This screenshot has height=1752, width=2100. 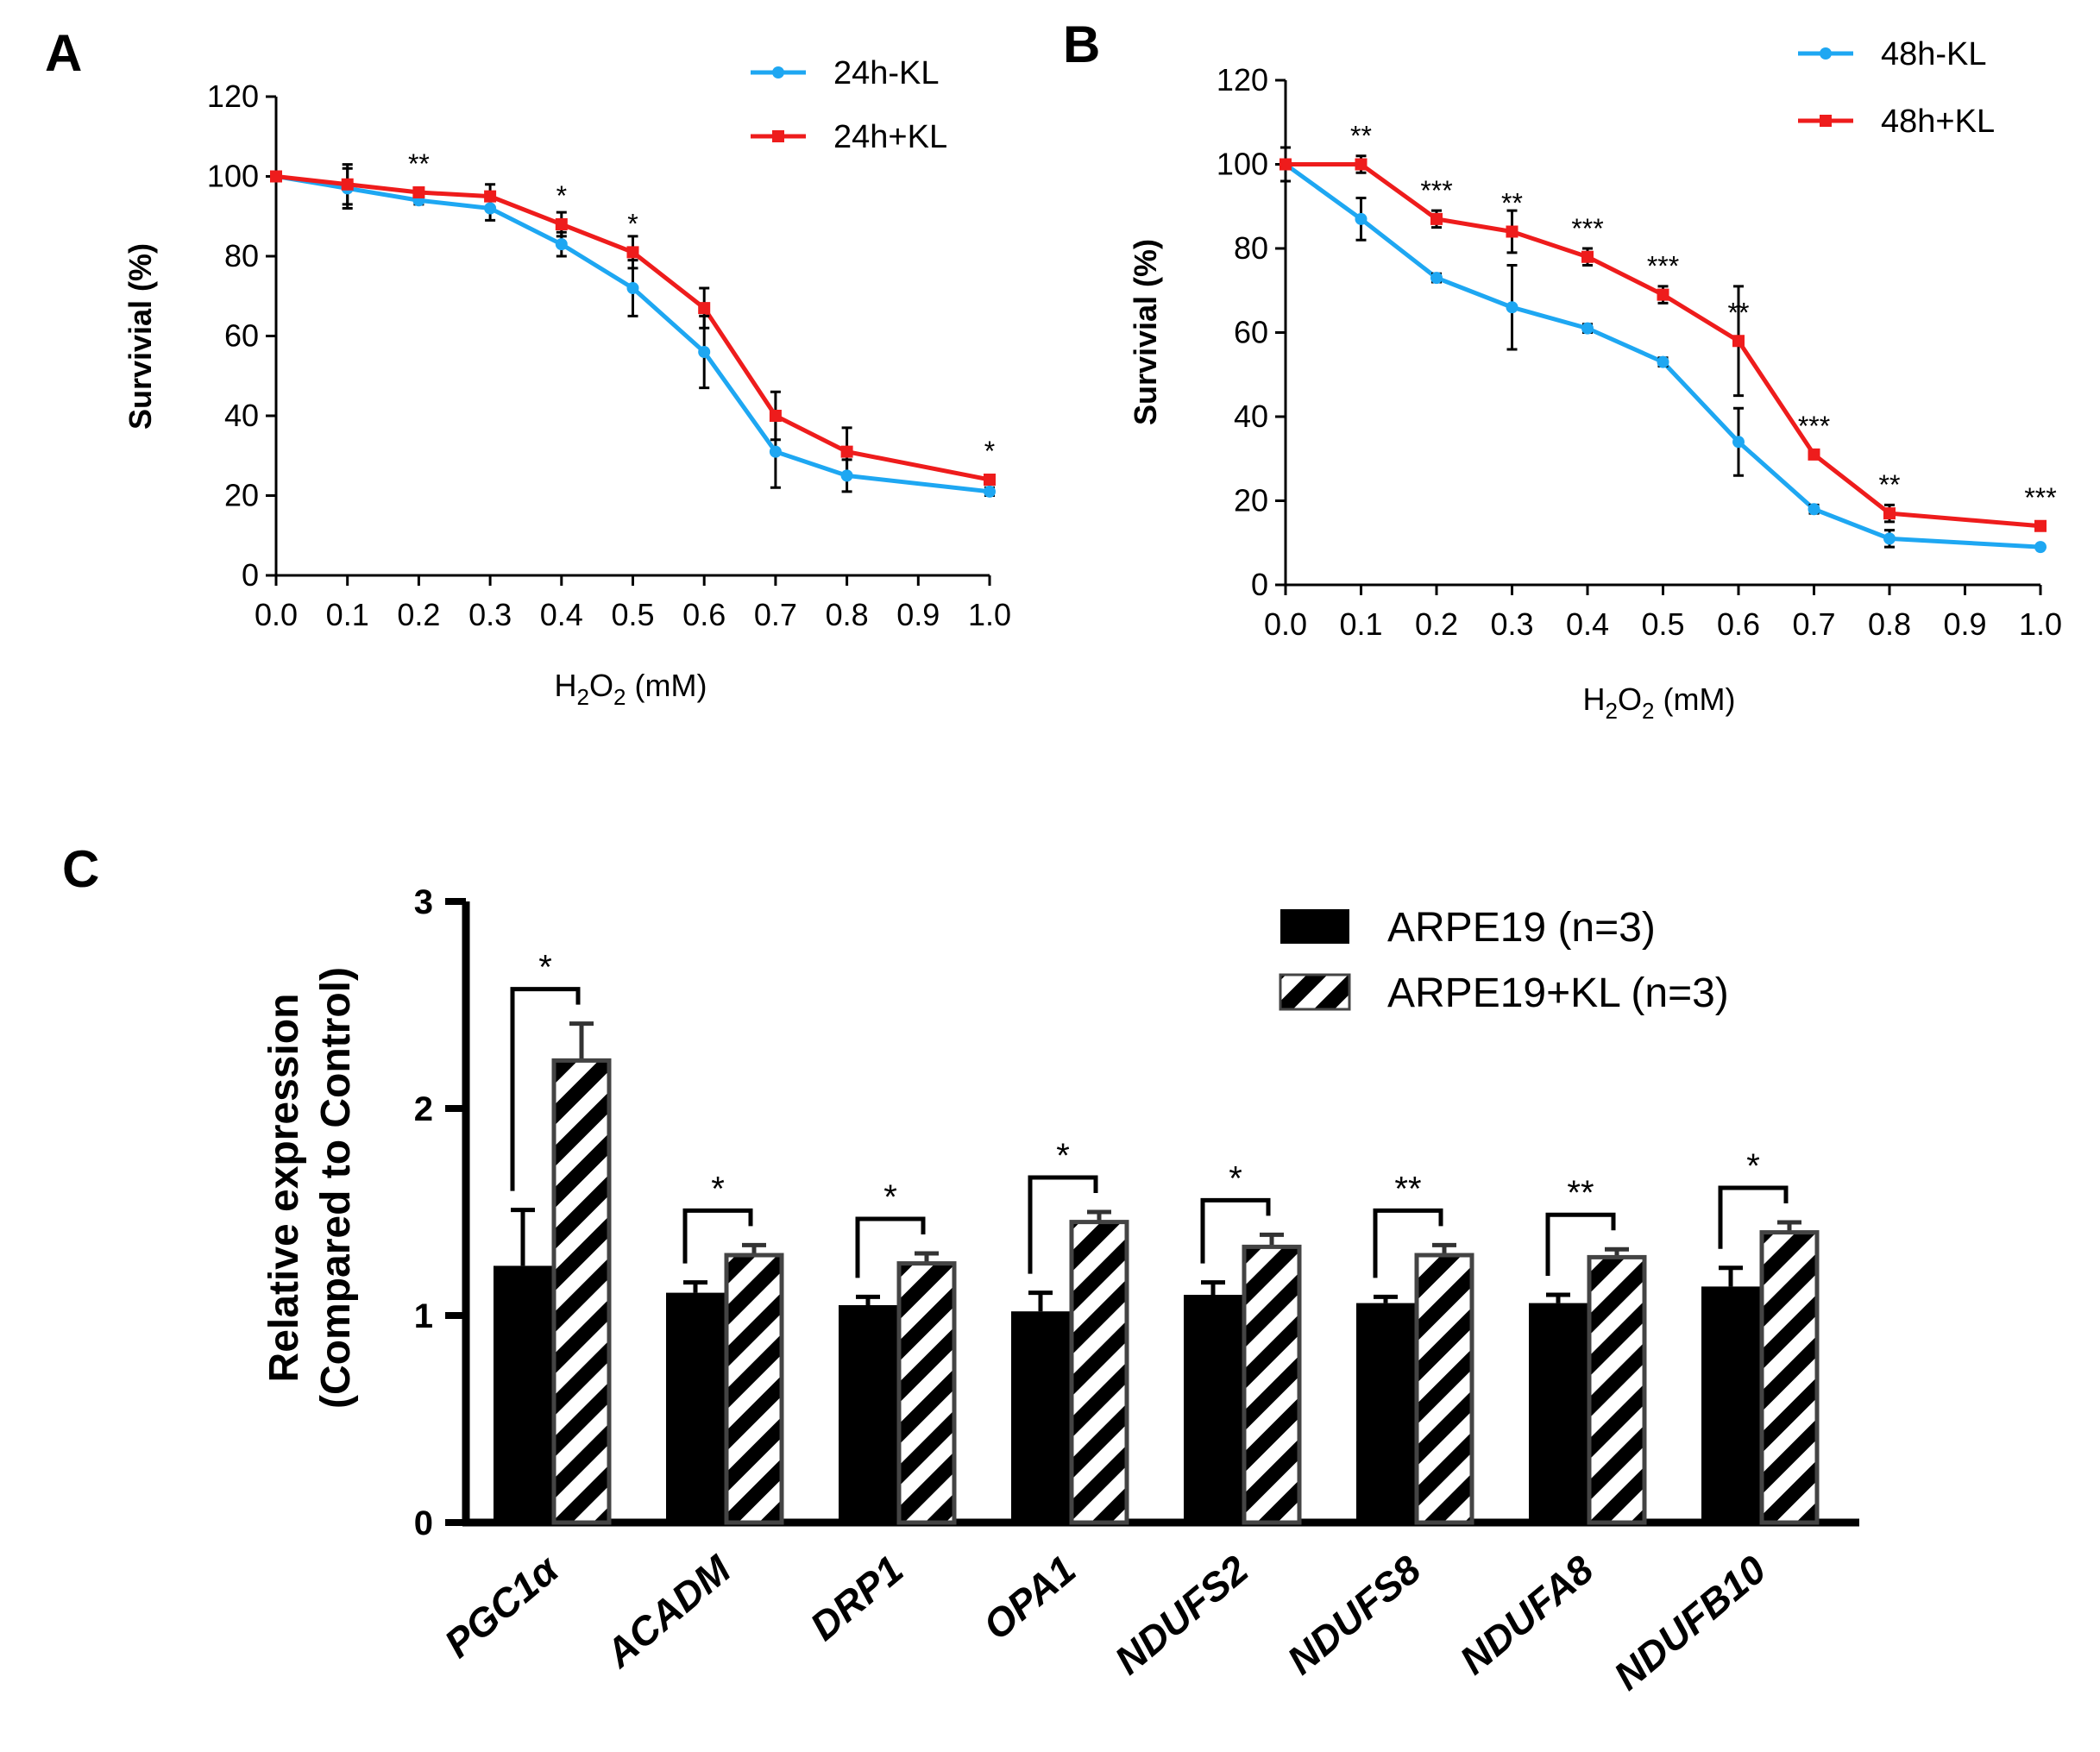 I want to click on panel-b-x-tick-label: 0.4, so click(x=1588, y=624).